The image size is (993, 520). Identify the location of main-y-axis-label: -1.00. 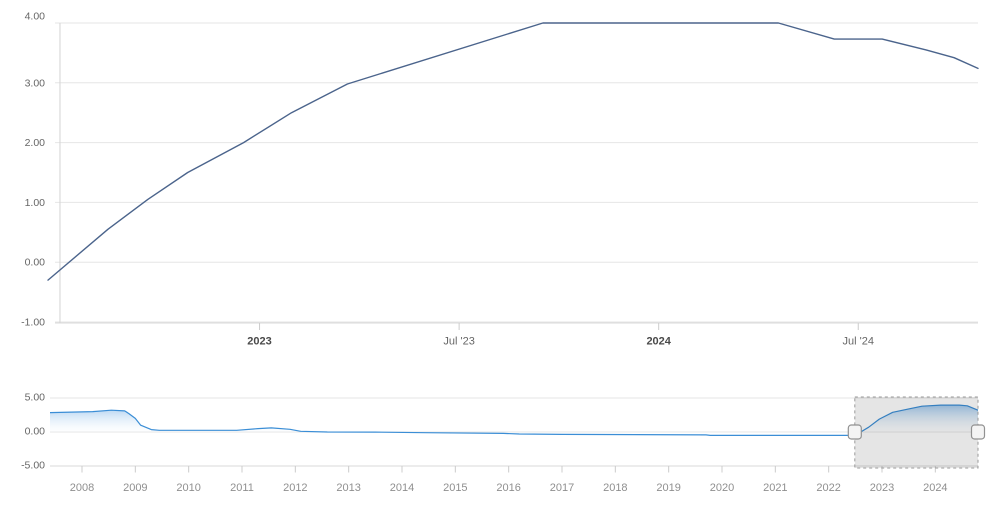
(33, 323).